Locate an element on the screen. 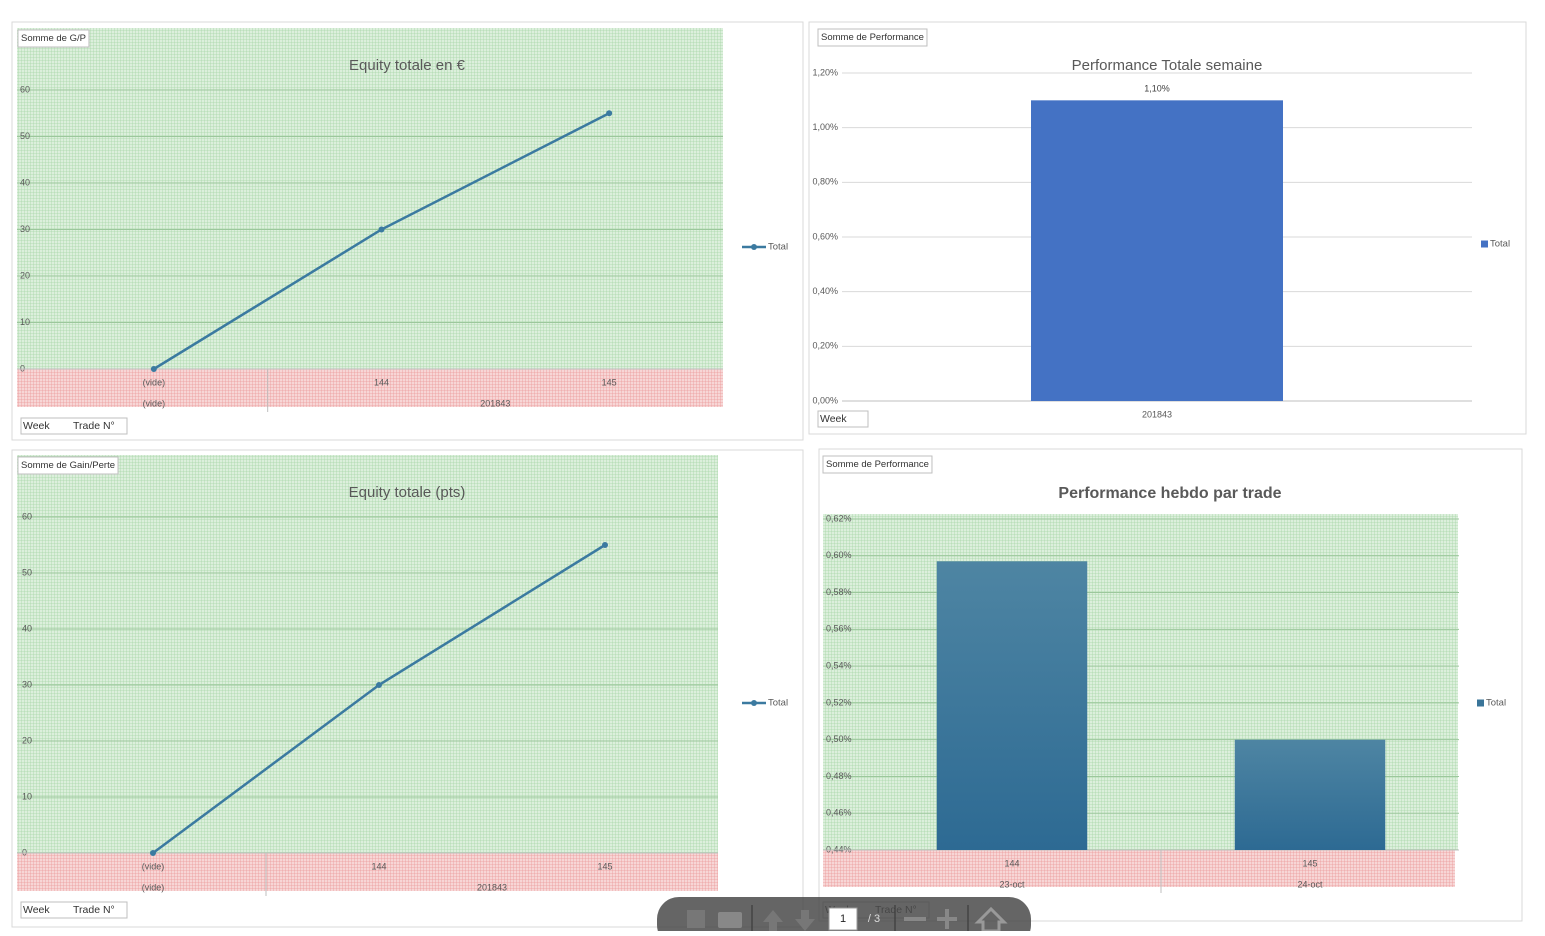  y-tick-label: 0,56% is located at coordinates (839, 629).